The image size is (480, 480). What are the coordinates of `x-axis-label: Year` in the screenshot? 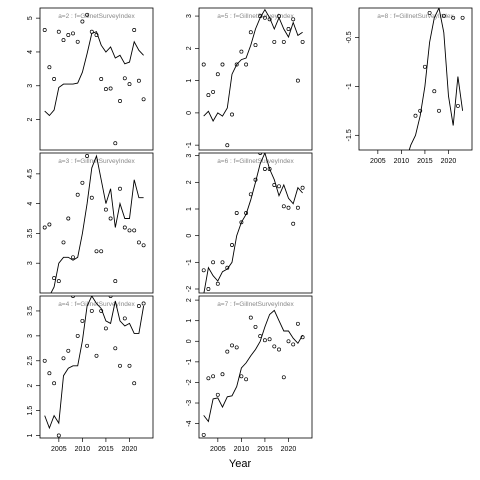 It's located at (240, 464).